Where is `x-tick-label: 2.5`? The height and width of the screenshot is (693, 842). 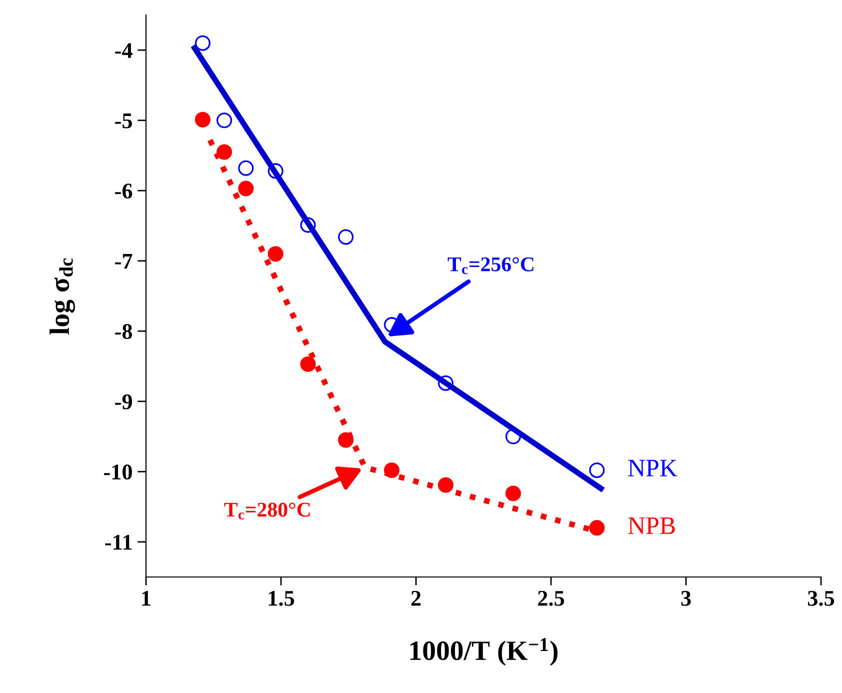
x-tick-label: 2.5 is located at coordinates (551, 598).